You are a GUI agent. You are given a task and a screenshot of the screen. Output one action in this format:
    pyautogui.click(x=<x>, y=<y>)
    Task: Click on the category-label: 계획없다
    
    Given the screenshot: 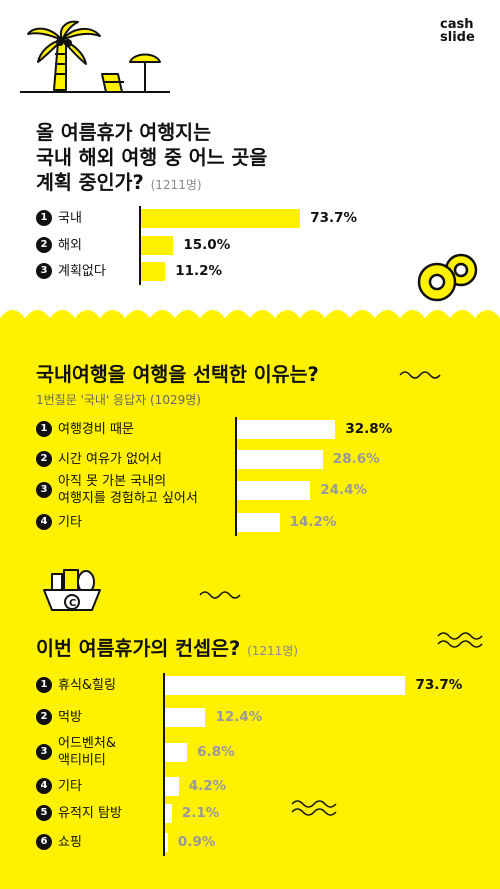 What is the action you would take?
    pyautogui.click(x=82, y=271)
    